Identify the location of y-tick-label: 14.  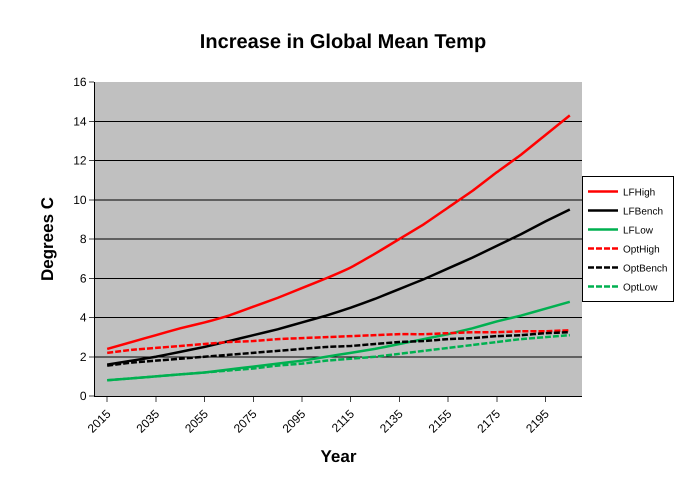
(80, 121).